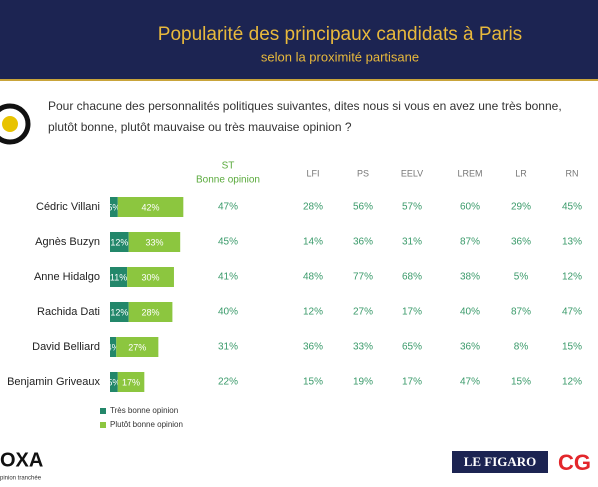  What do you see at coordinates (521, 173) in the screenshot?
I see `column-header: LR` at bounding box center [521, 173].